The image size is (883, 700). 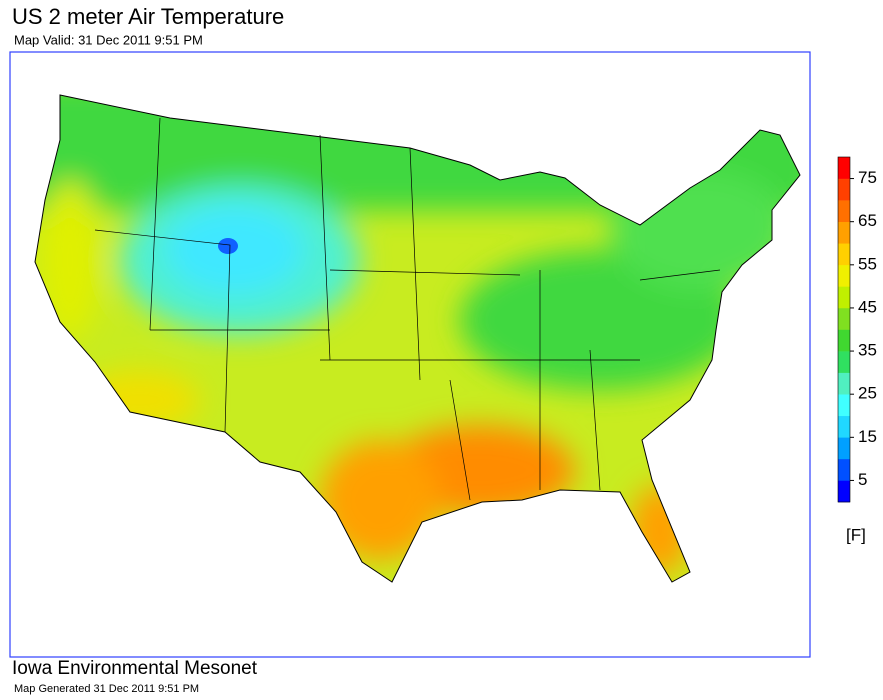 I want to click on footer-organization: Iowa Environmental Mesonet, so click(x=135, y=668).